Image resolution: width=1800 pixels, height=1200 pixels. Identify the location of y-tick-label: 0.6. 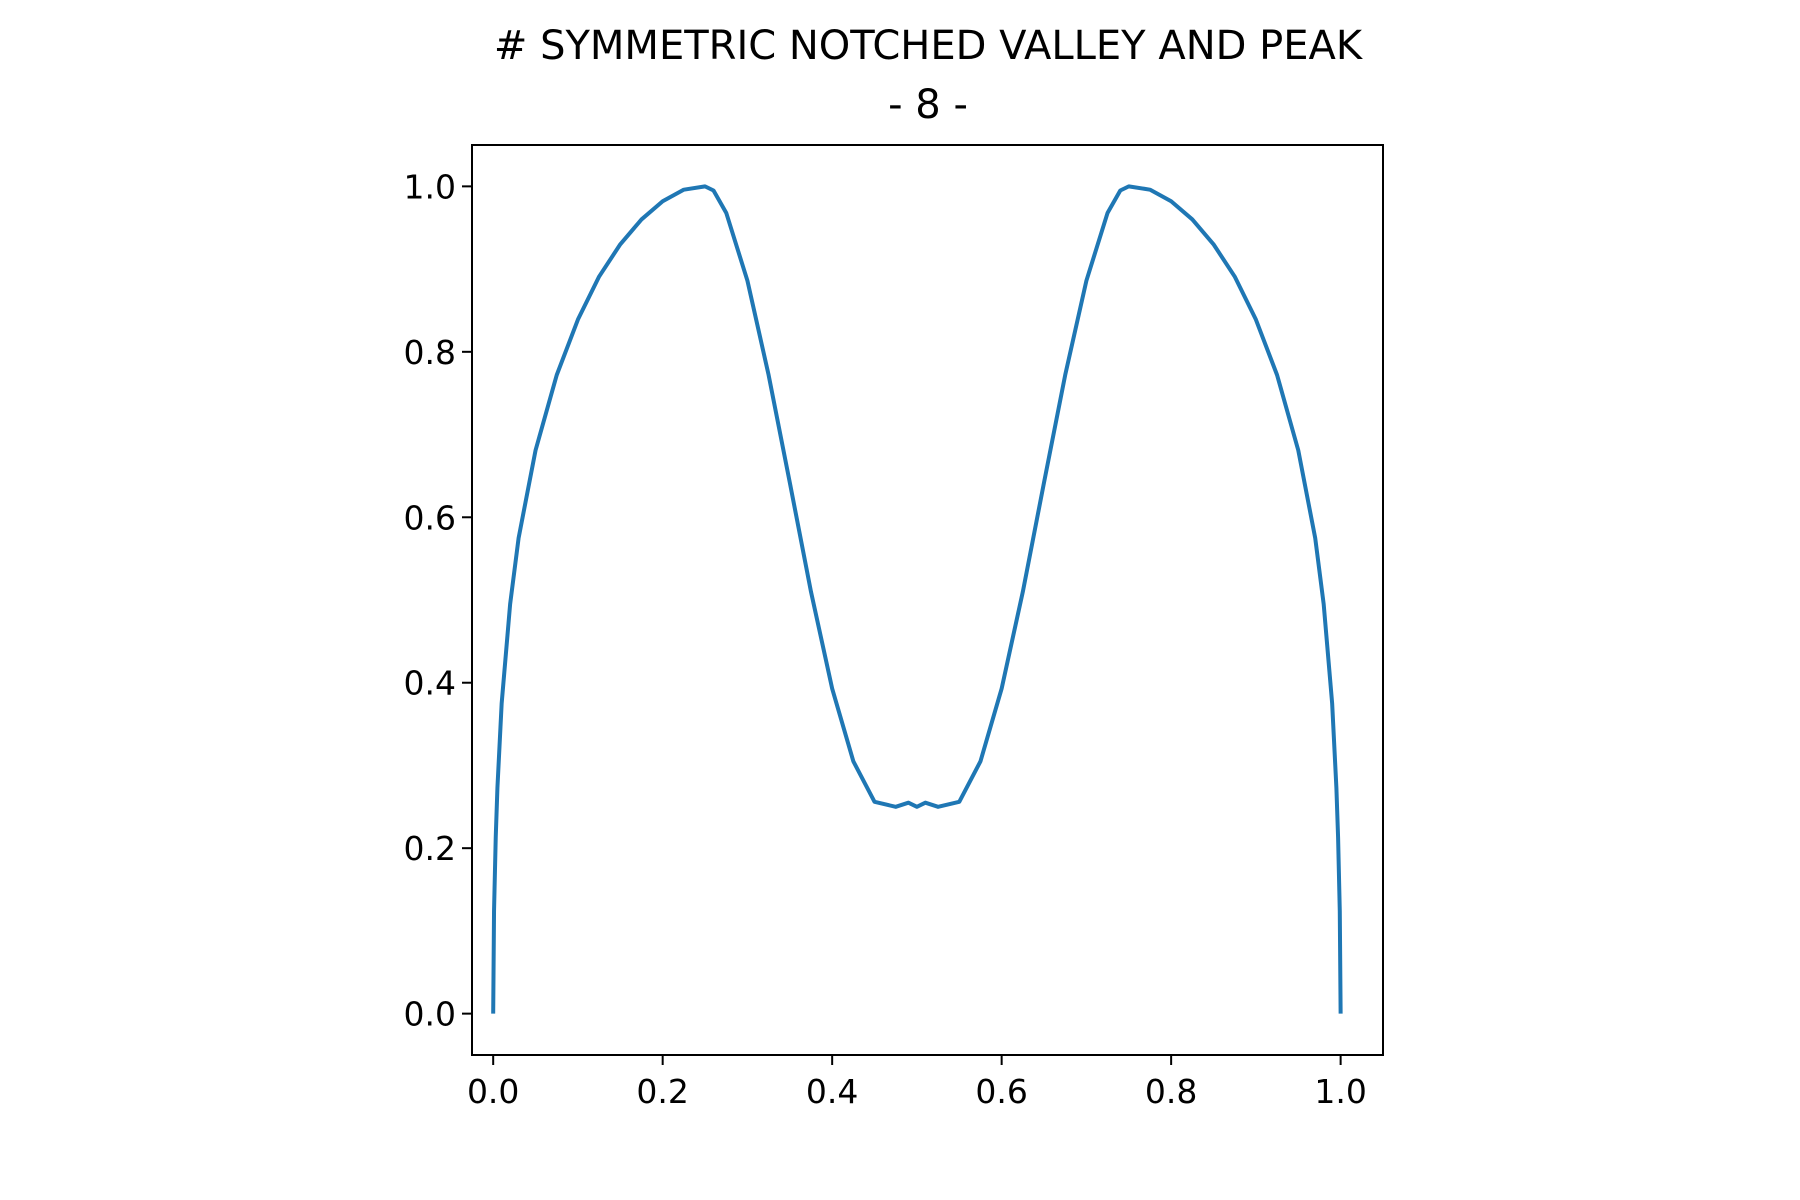
(430, 517).